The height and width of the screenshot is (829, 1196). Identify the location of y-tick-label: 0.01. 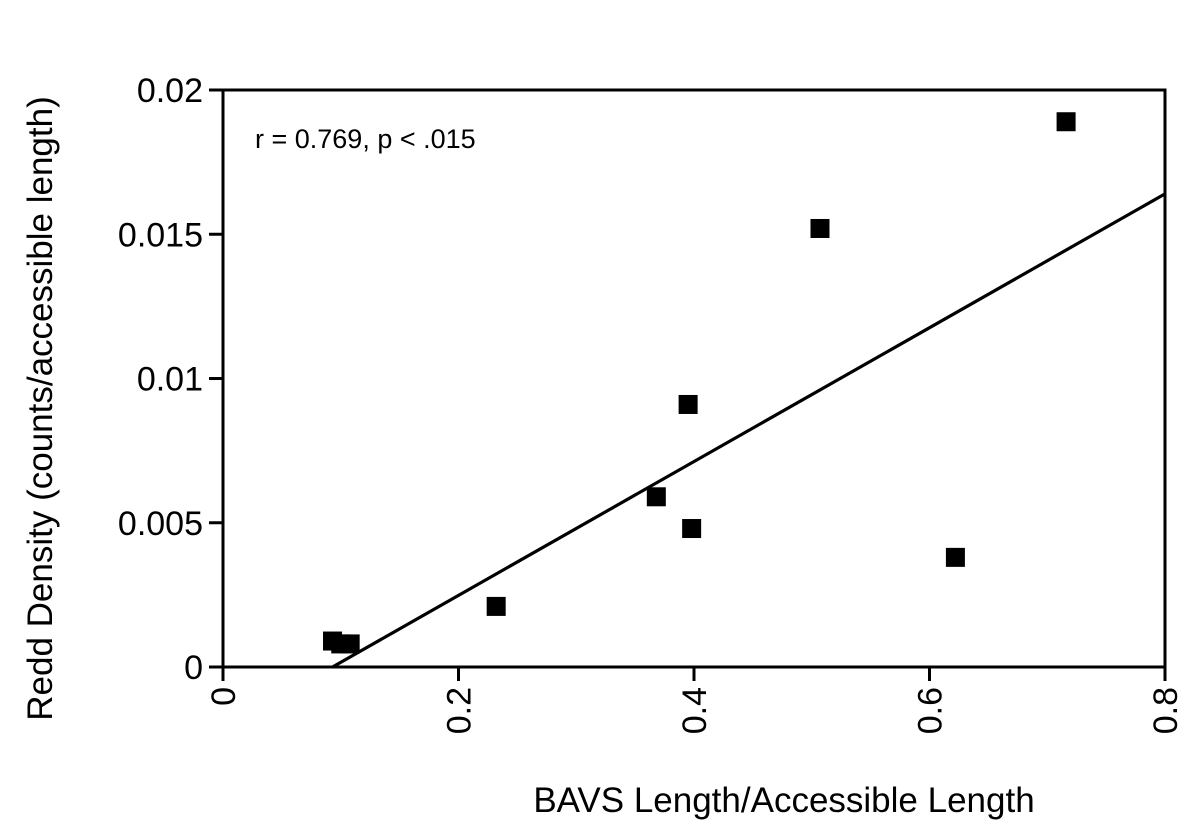
(170, 380).